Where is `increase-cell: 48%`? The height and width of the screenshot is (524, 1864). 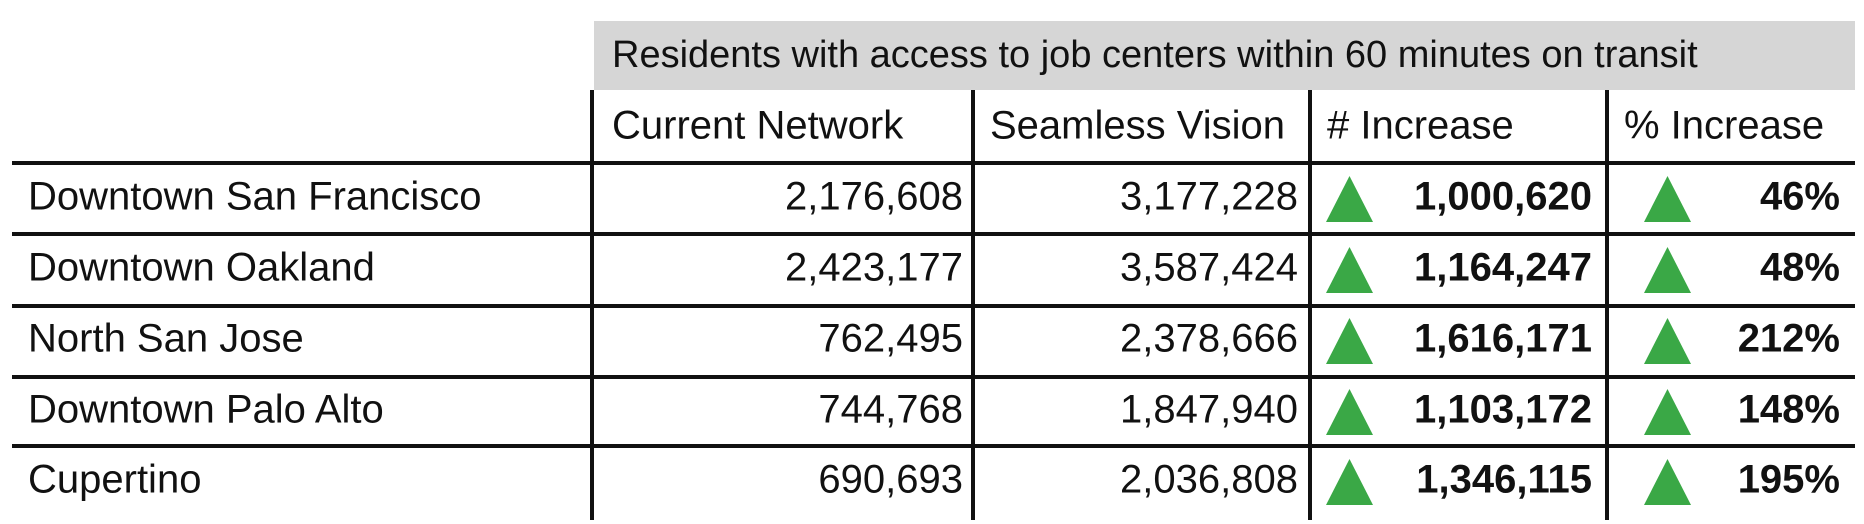
increase-cell: 48% is located at coordinates (1800, 268).